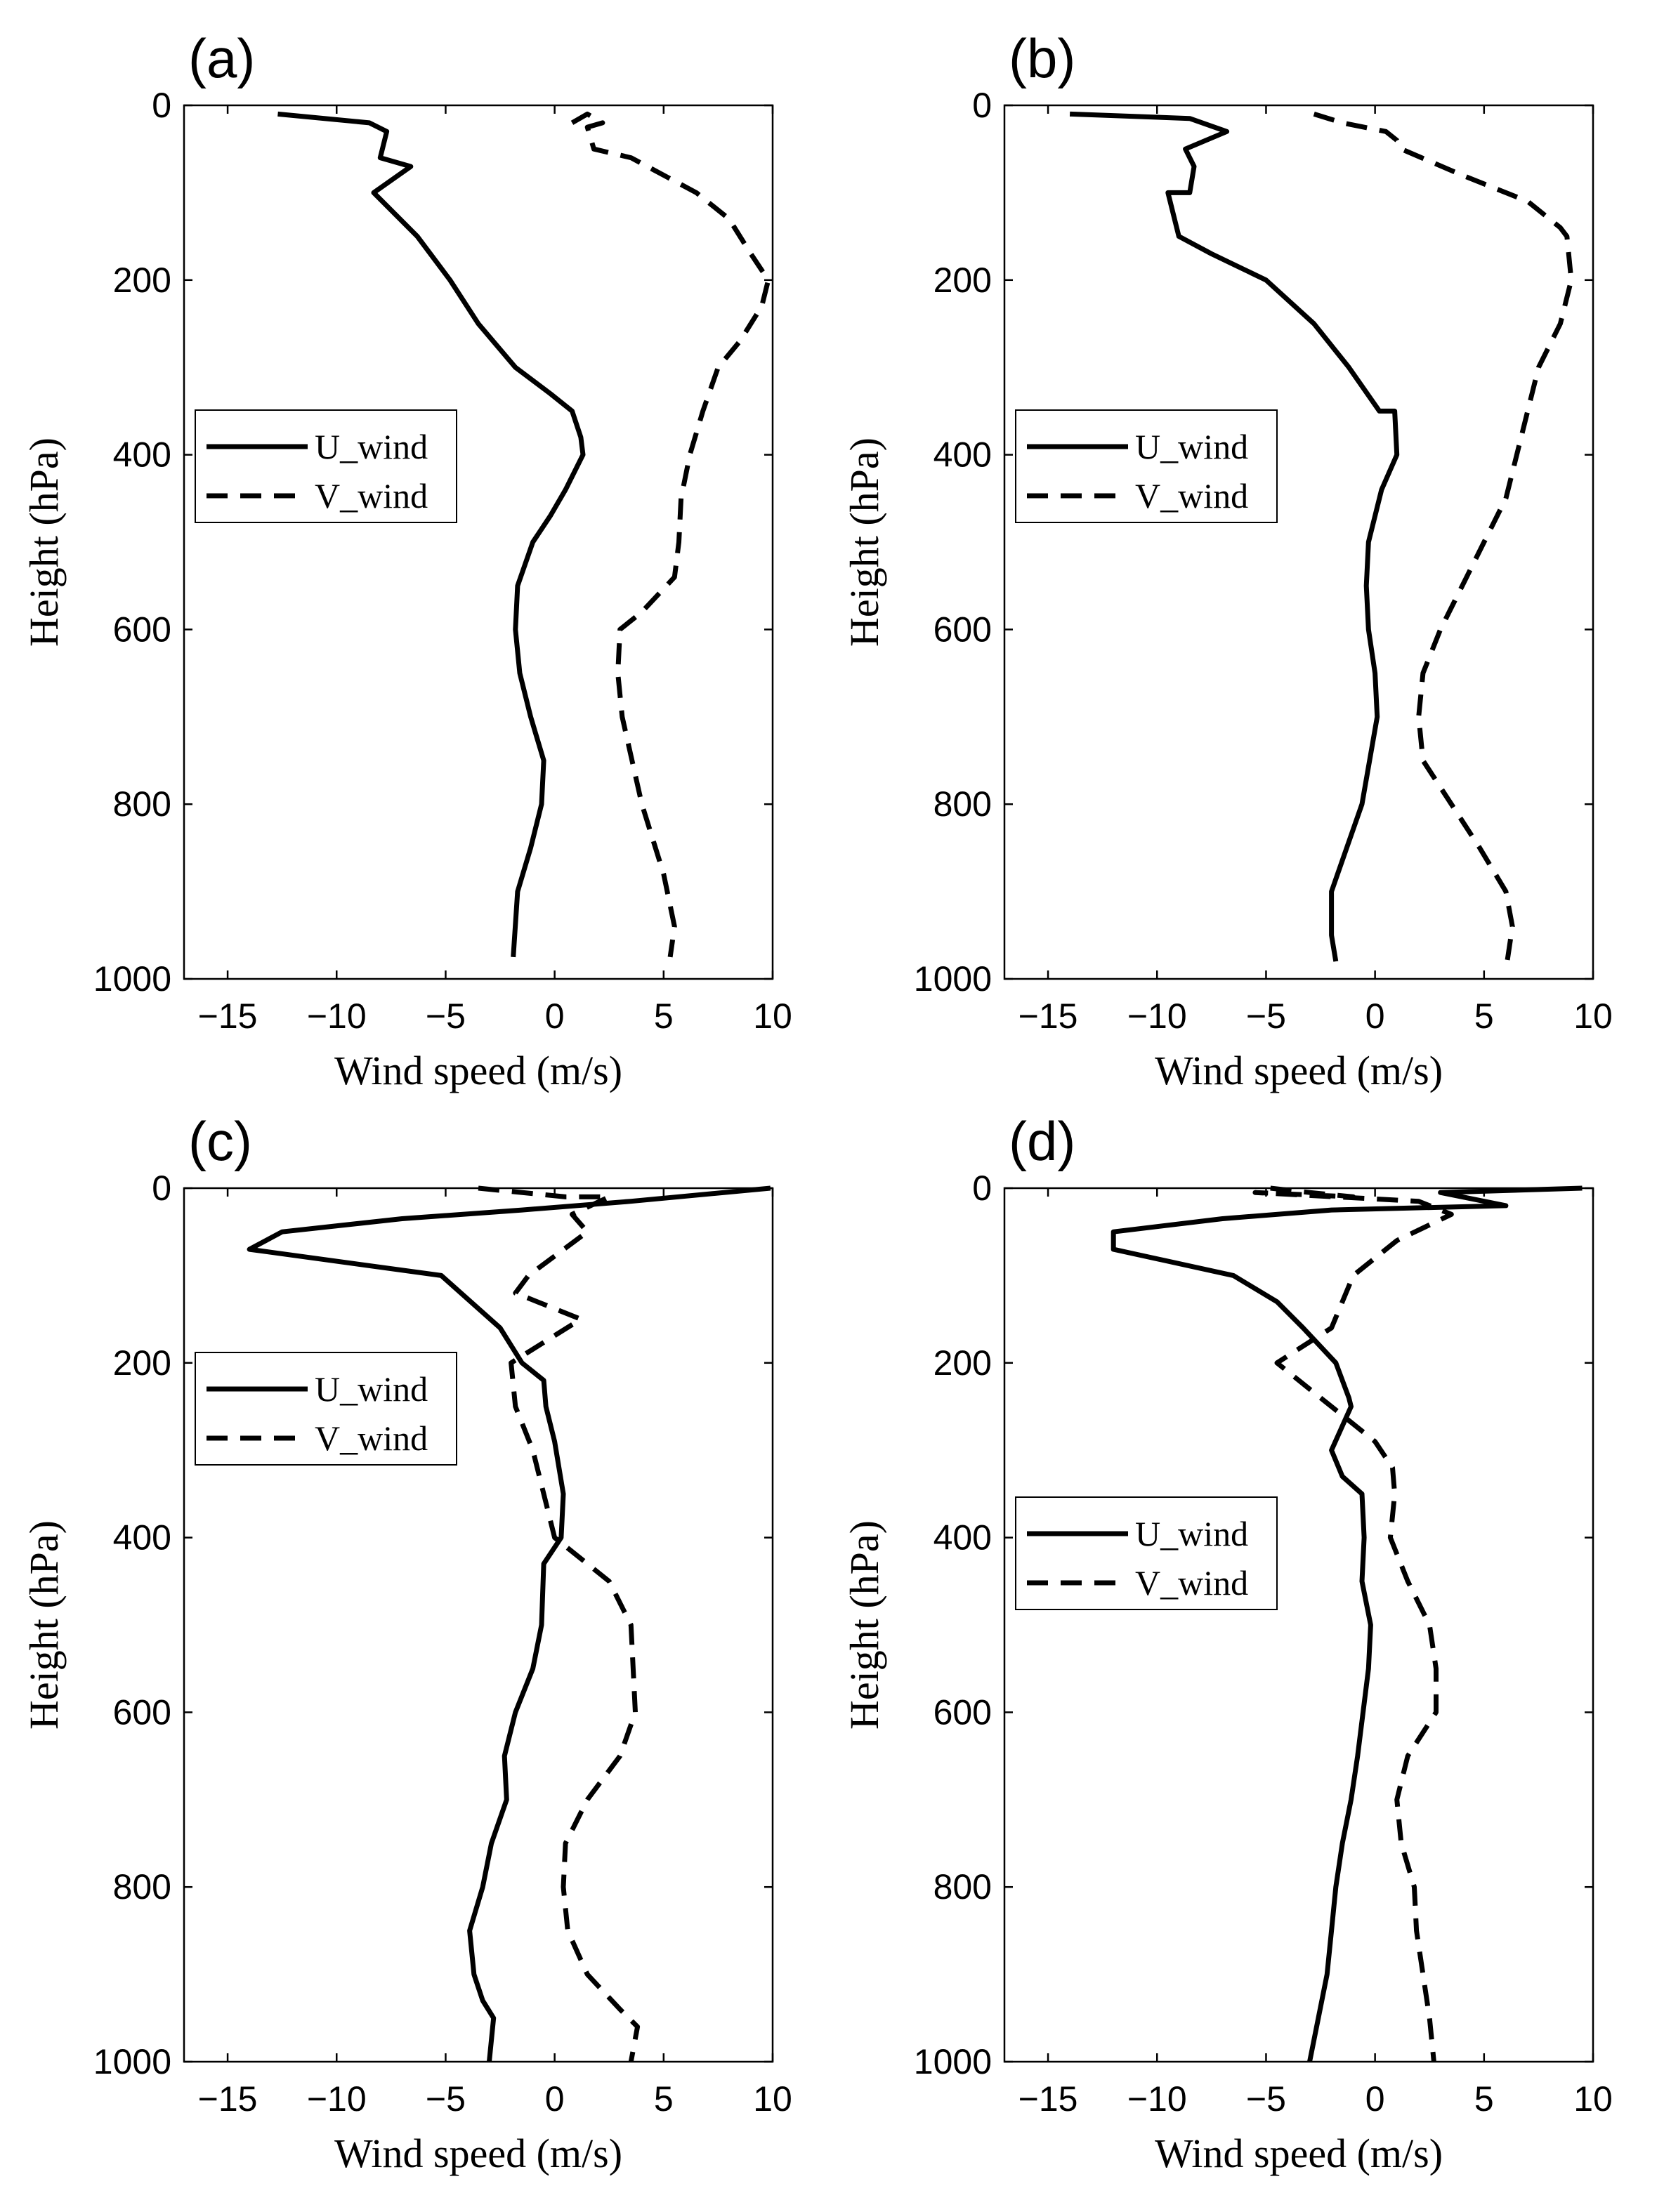 Image resolution: width=1664 pixels, height=2212 pixels. Describe the element at coordinates (1042, 1141) in the screenshot. I see `panel-label: (d)` at that location.